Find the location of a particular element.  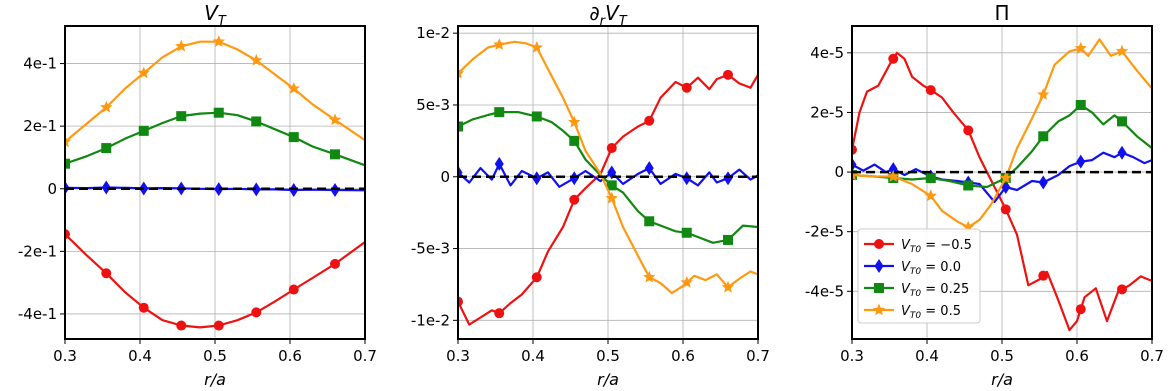

legend-label: VT0 = 0.25 is located at coordinates (935, 290).